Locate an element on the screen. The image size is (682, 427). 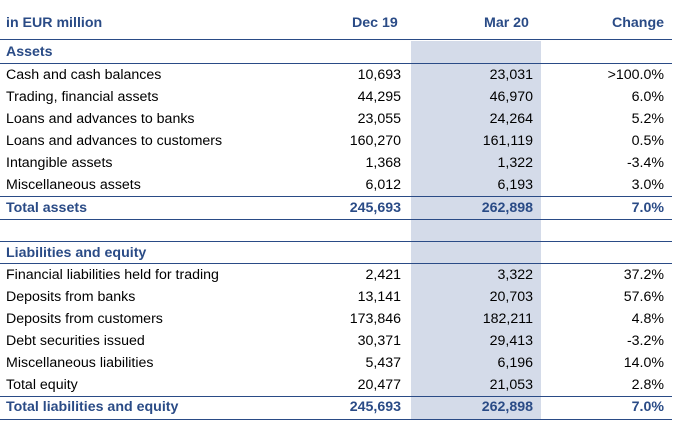
value-mar20: 20,703 is located at coordinates (511, 297).